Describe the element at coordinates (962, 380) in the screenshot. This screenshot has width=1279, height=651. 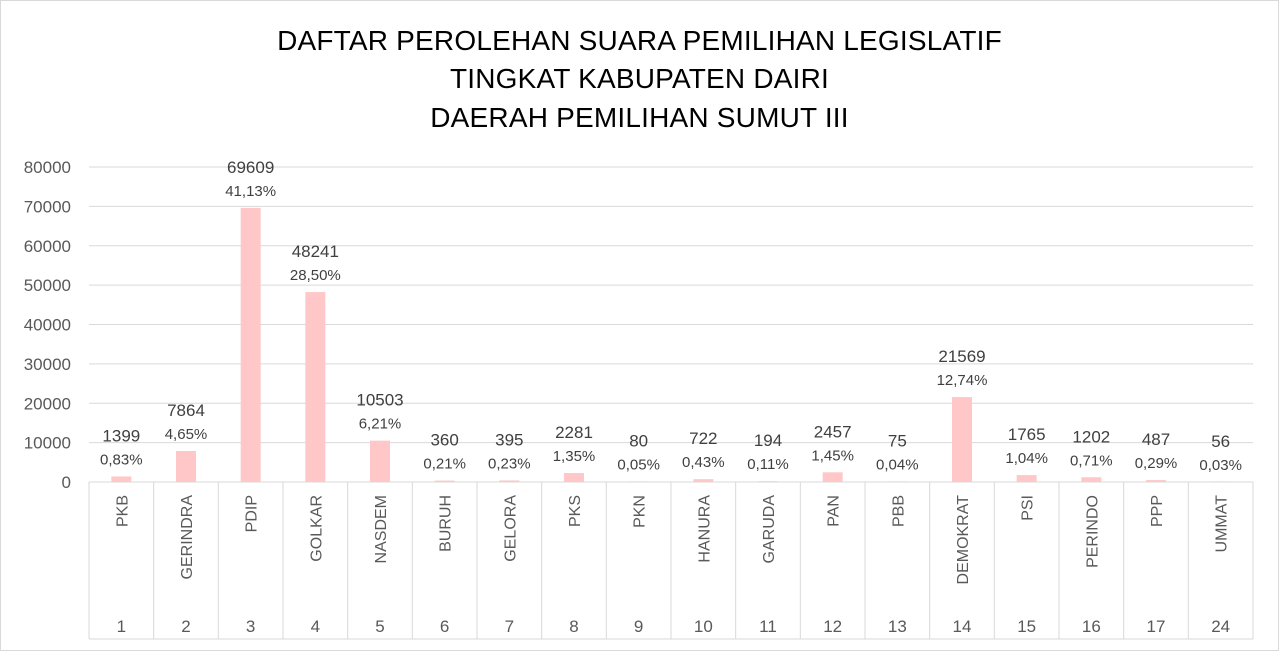
I see `percent-label: 12,74%` at that location.